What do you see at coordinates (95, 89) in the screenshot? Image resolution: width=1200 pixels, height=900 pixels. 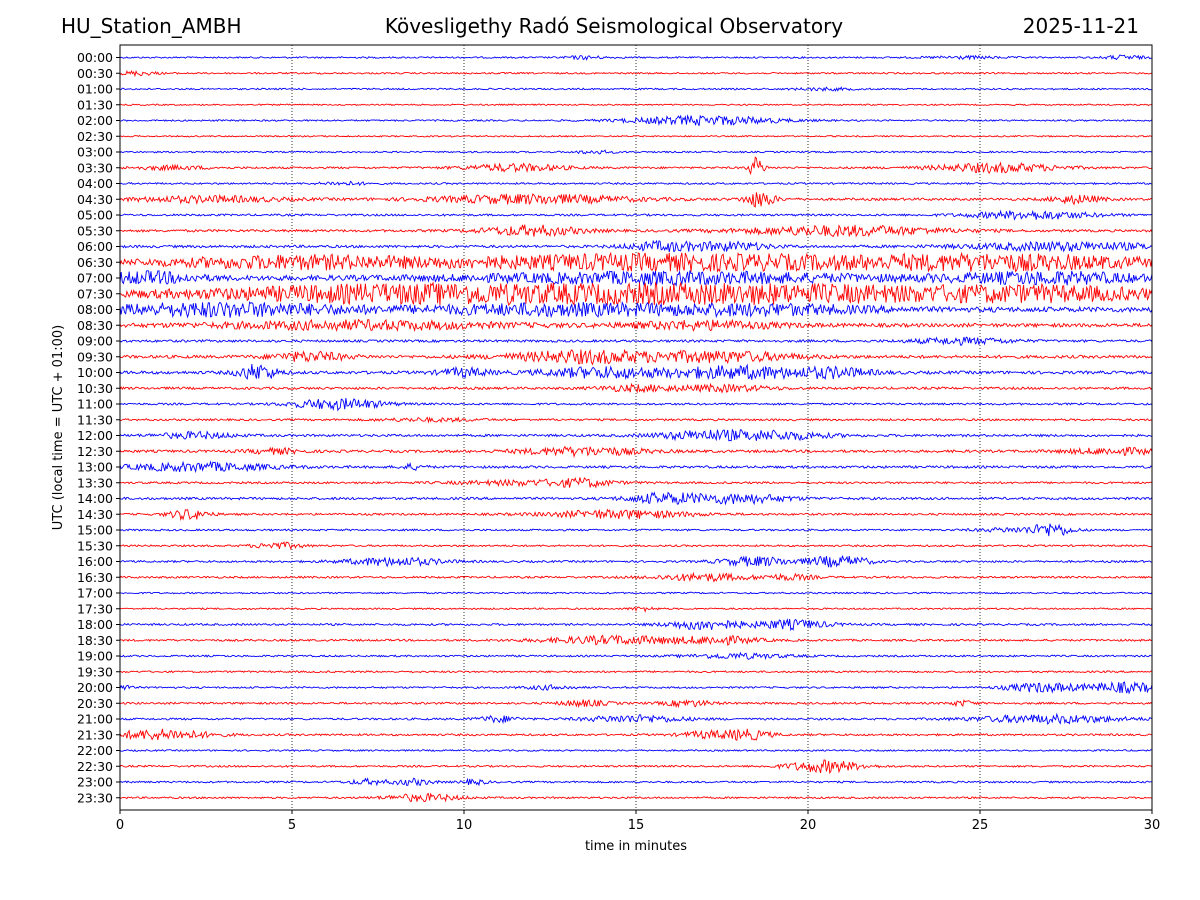 I see `y-tick-label: 01:00` at bounding box center [95, 89].